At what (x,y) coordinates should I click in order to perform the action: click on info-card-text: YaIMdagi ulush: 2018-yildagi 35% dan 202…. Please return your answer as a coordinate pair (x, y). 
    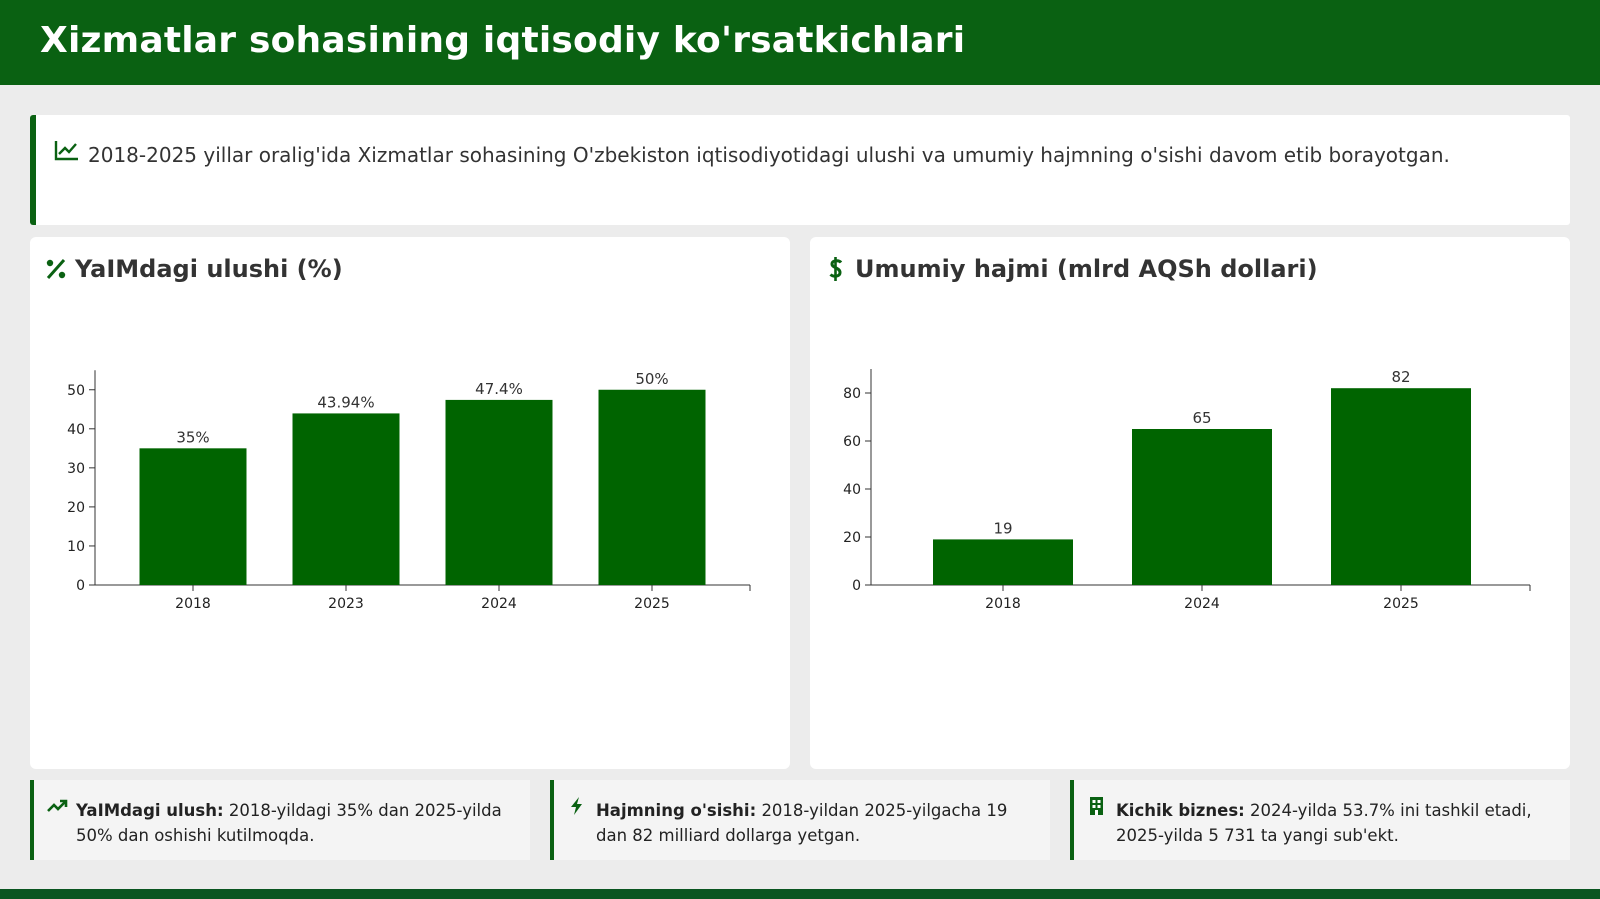
    Looking at the image, I should click on (296, 823).